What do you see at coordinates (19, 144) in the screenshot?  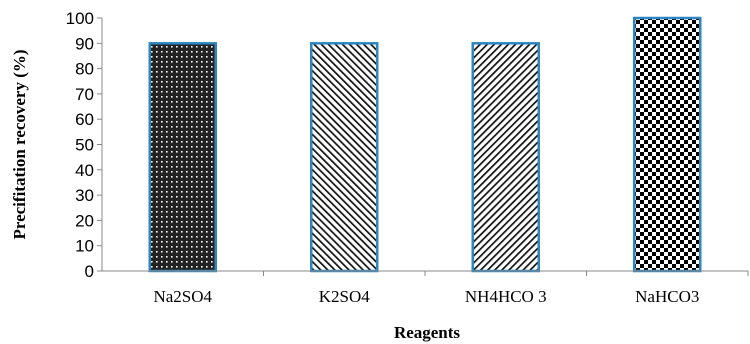 I see `y-axis-title: Precifitation recovery (%)` at bounding box center [19, 144].